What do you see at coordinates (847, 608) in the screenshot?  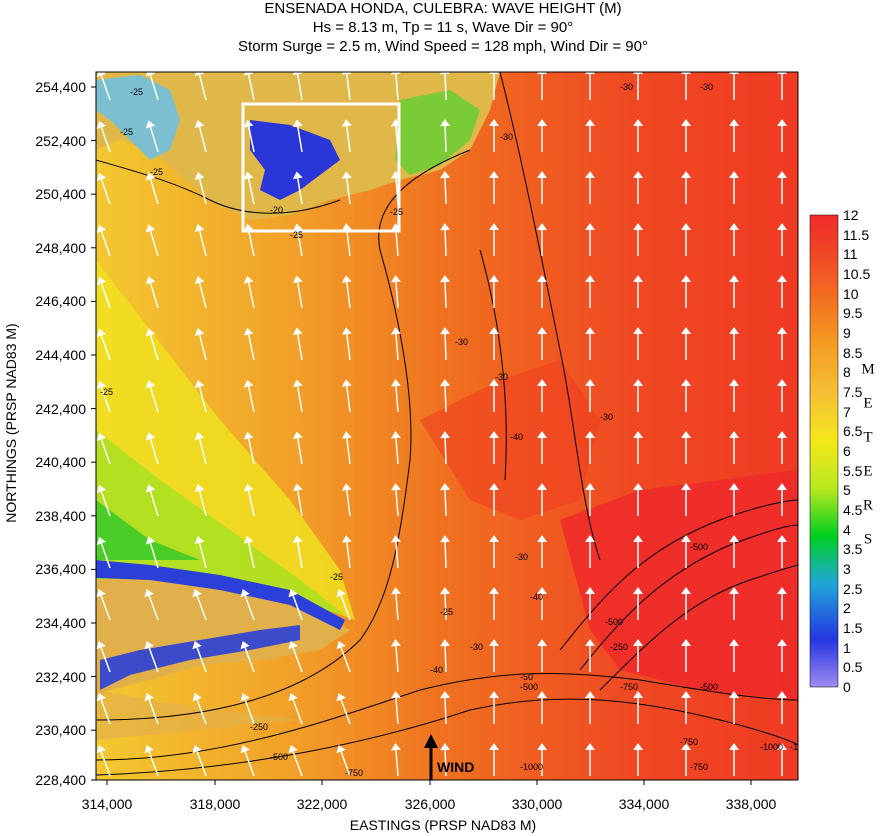 I see `colorbar-label: 2` at bounding box center [847, 608].